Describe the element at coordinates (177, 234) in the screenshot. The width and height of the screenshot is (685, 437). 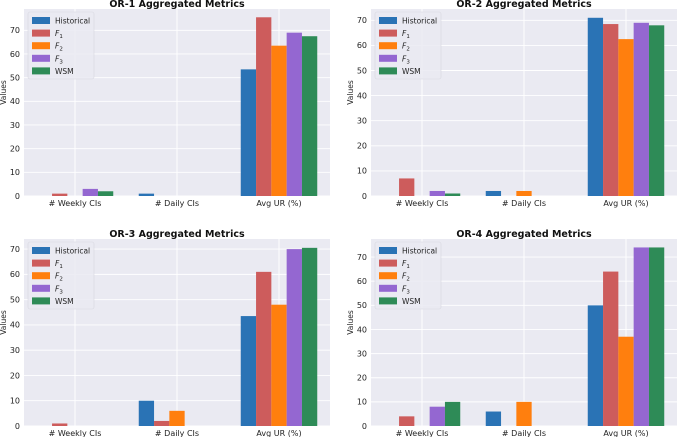
I see `chart-title: OR-3 Aggregated Metrics` at that location.